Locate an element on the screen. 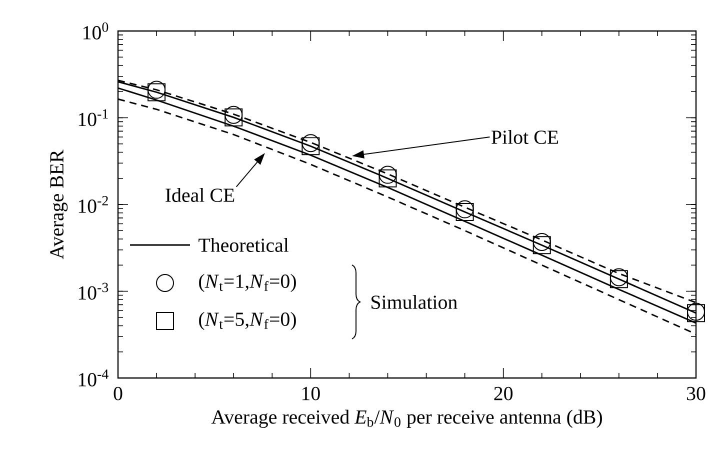 Image resolution: width=709 pixels, height=460 pixels. x-tick-label: 10 is located at coordinates (311, 393).